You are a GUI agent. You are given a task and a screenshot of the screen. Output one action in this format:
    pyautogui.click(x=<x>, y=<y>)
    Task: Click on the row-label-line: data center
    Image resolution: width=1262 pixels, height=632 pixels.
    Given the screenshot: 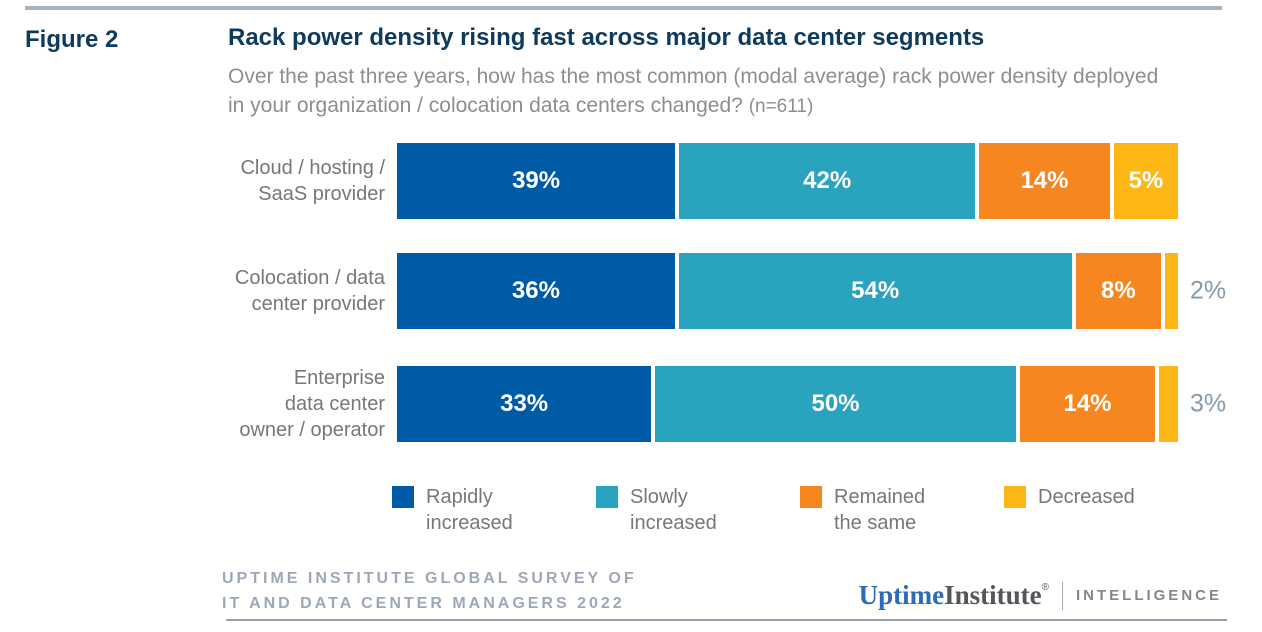 What is the action you would take?
    pyautogui.click(x=334, y=404)
    